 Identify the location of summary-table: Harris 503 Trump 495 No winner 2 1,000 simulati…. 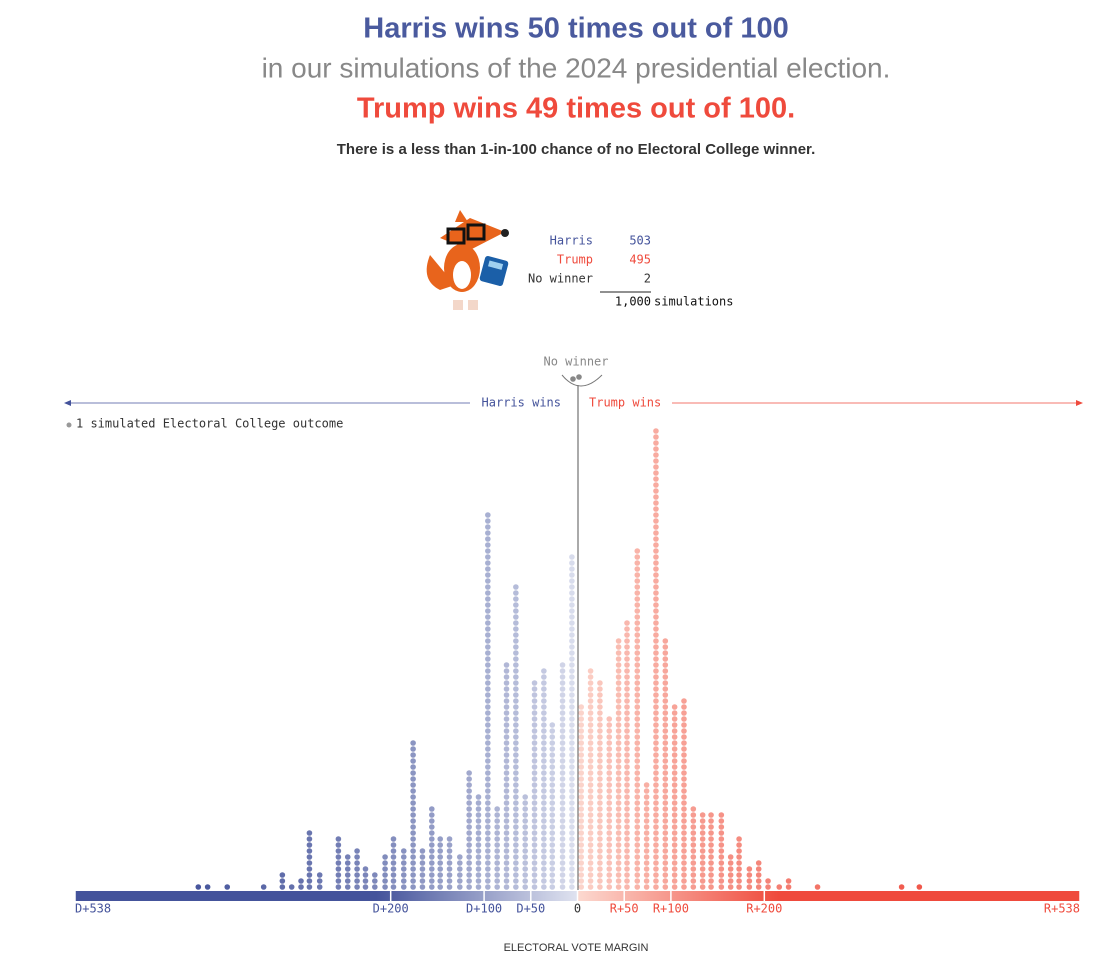
(631, 271).